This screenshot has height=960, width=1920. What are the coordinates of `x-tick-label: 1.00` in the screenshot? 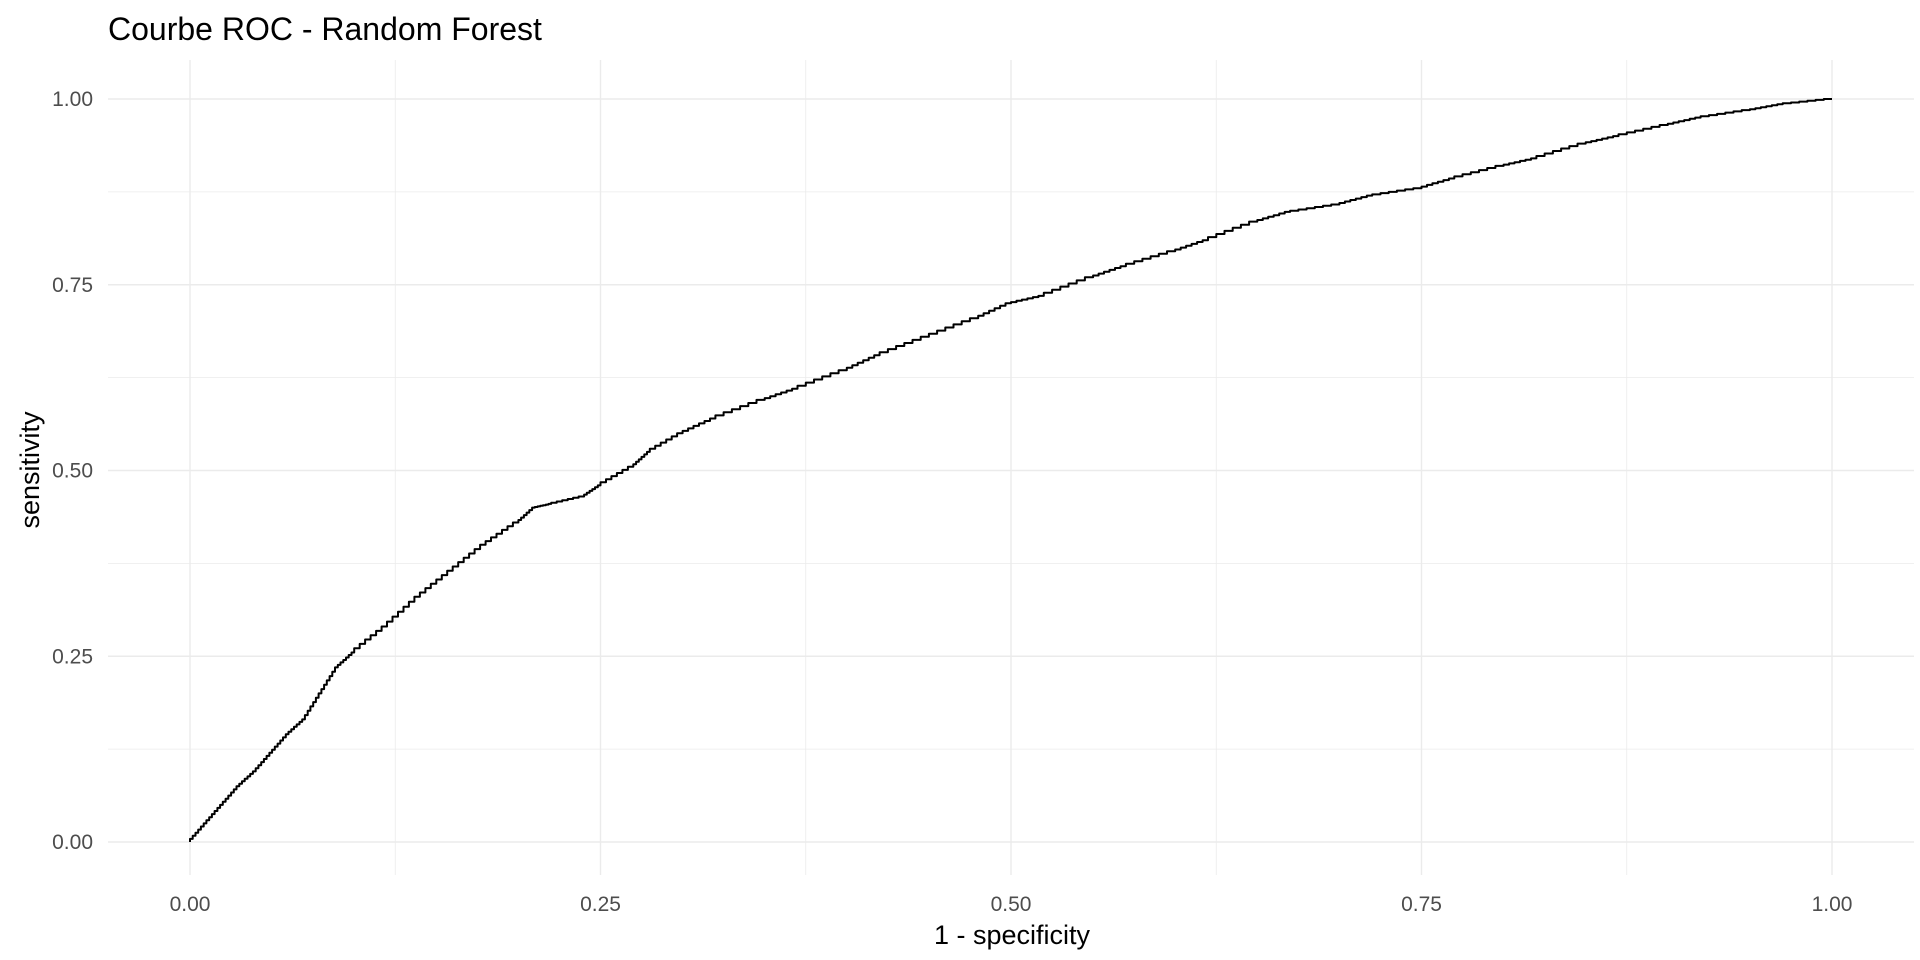 It's located at (1832, 904).